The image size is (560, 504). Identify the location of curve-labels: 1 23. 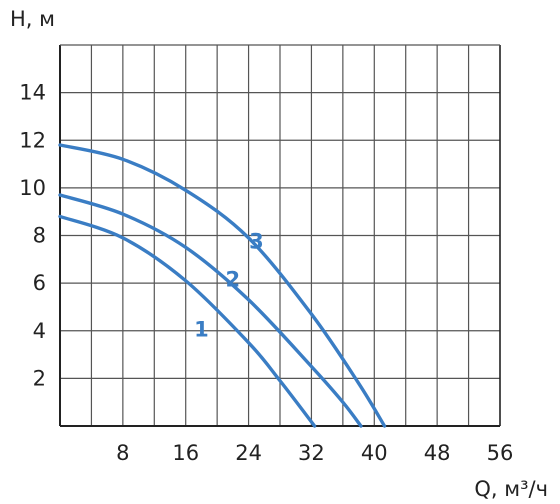
(229, 285).